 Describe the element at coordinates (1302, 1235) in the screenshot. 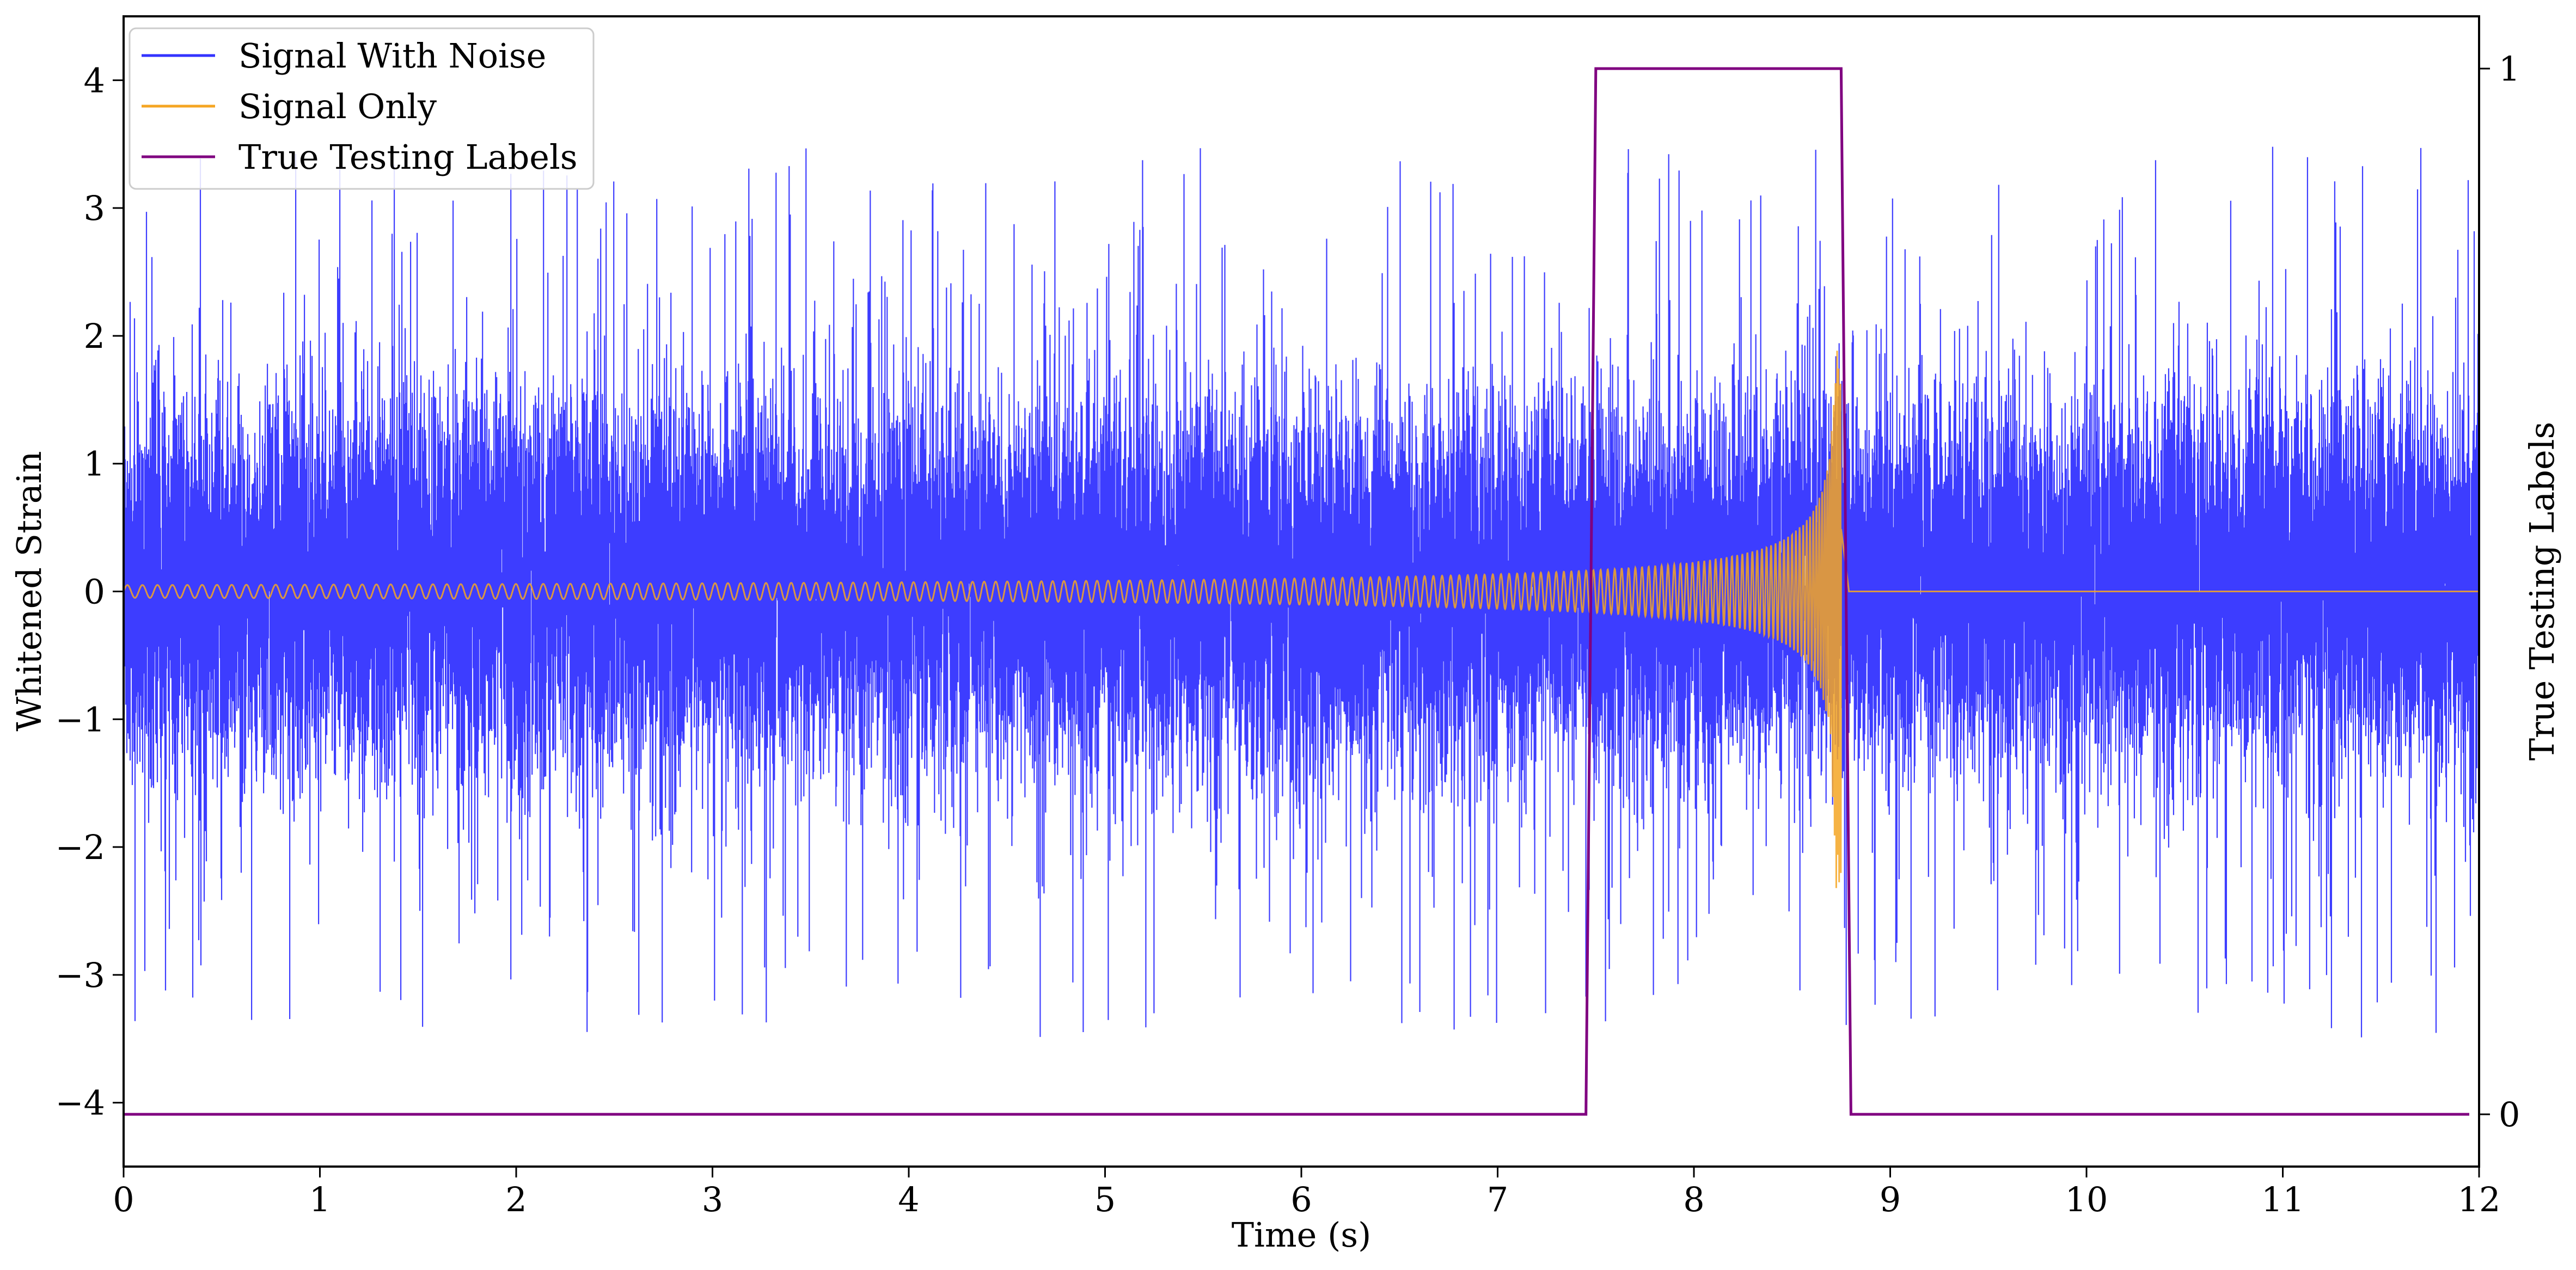

I see `x-axis-label: Time (s)` at that location.